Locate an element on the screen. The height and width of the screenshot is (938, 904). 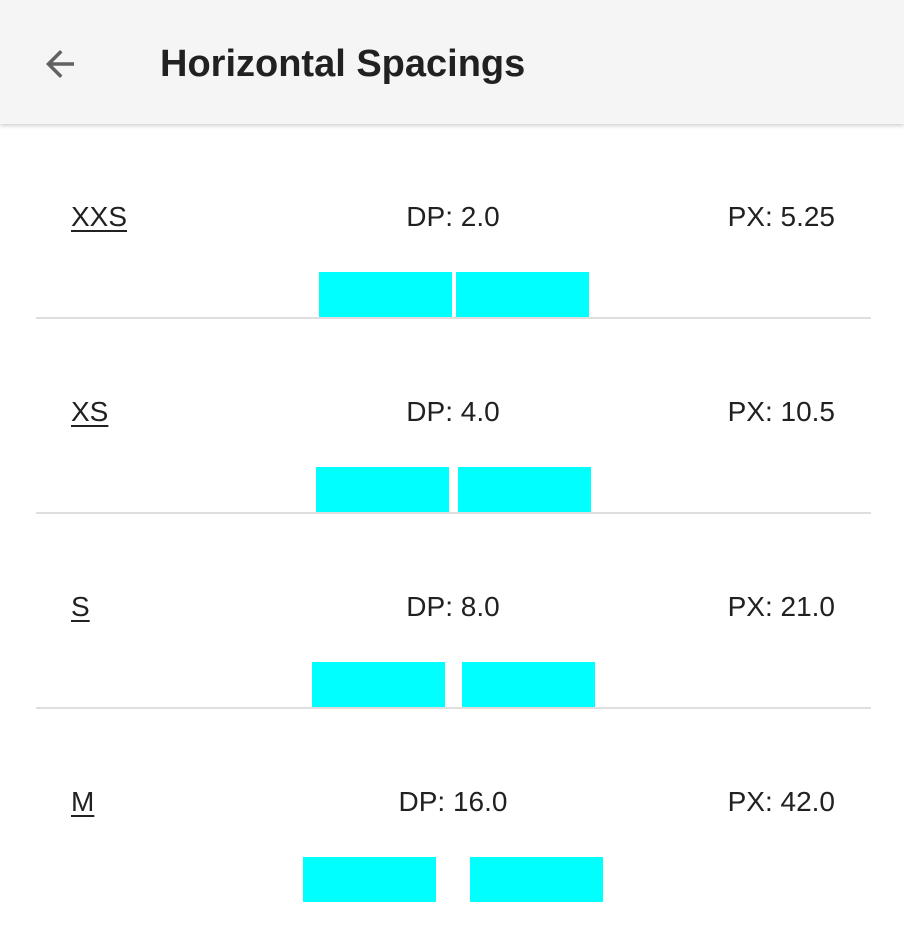
px-value: PX: 10.5 is located at coordinates (781, 411).